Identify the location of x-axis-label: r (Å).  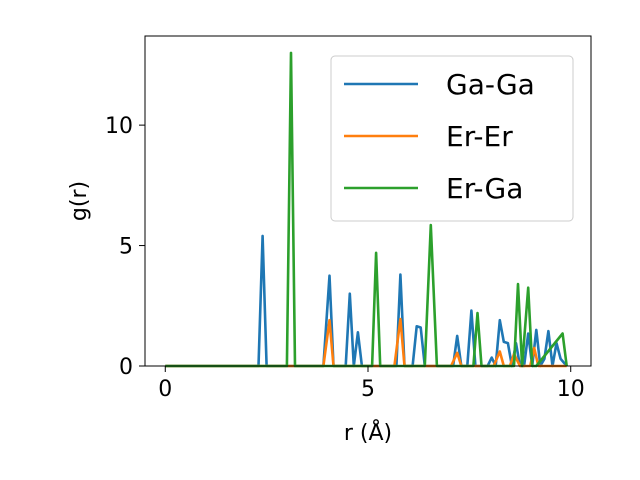
(368, 432).